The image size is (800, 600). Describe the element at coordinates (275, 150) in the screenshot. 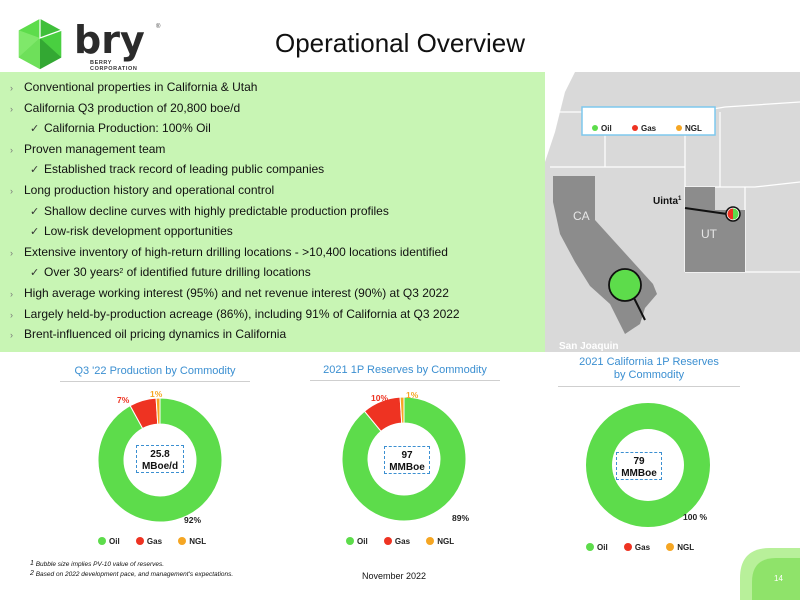

I see `bullet-item: › Proven management team` at that location.